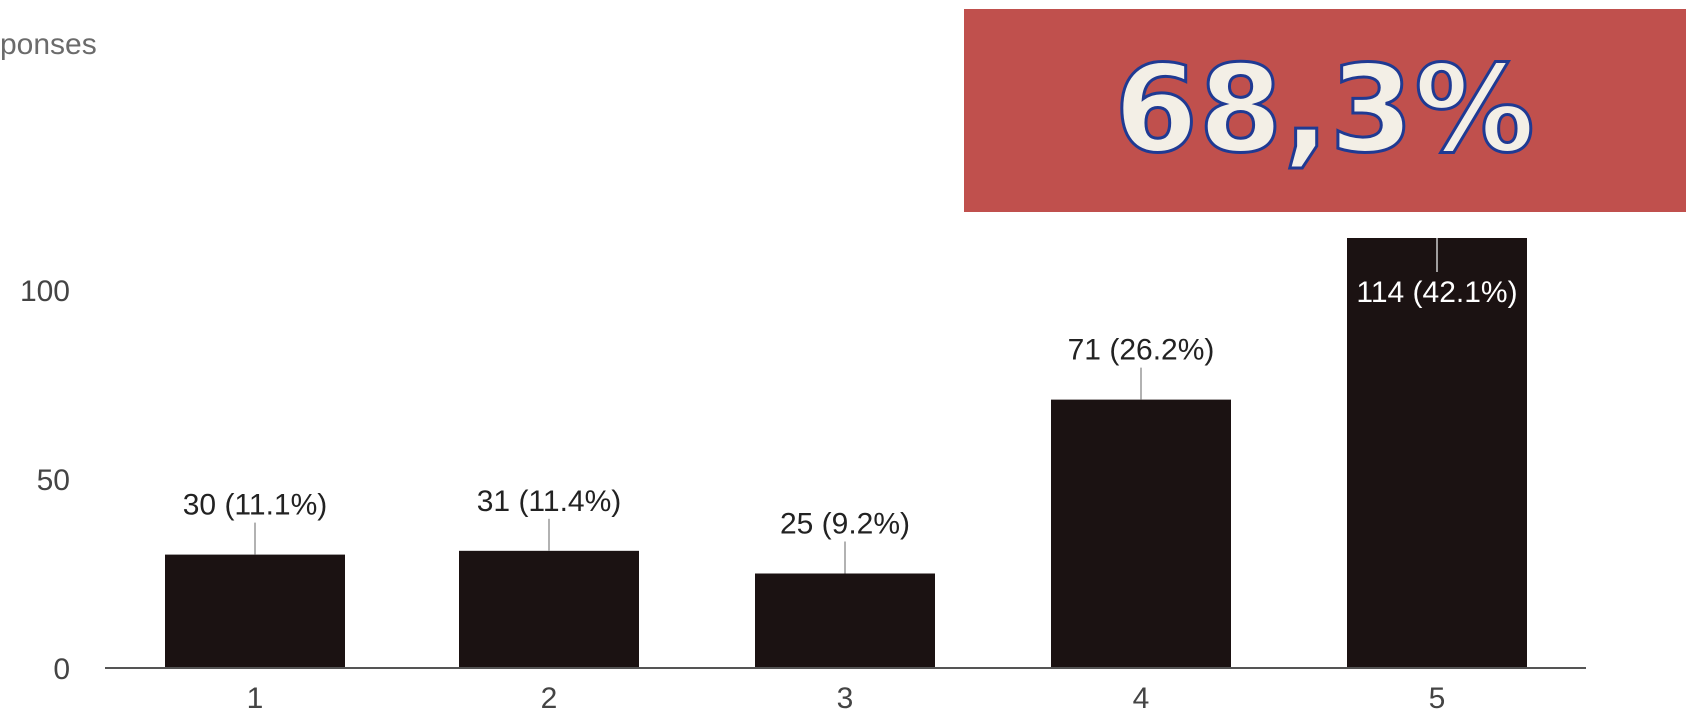 The height and width of the screenshot is (712, 1686). Describe the element at coordinates (845, 524) in the screenshot. I see `data-label: 25 (9.2%)` at that location.